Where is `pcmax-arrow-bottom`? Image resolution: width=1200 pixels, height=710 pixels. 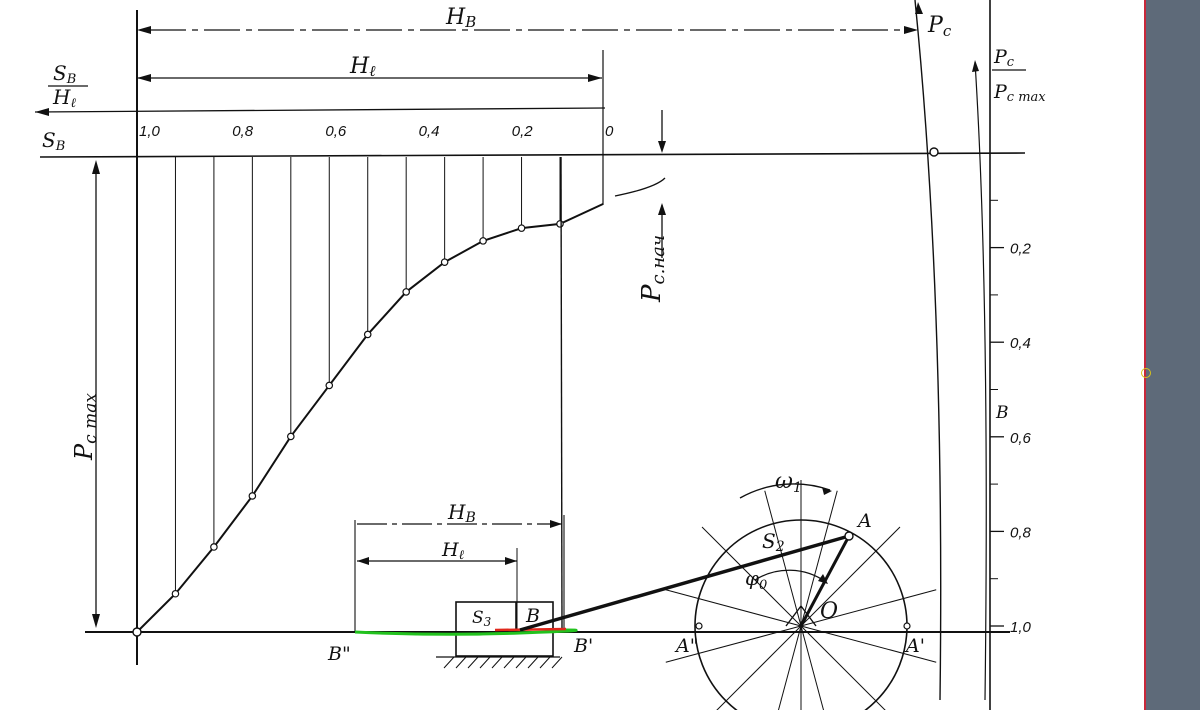 pcmax-arrow-bottom is located at coordinates (96, 621).